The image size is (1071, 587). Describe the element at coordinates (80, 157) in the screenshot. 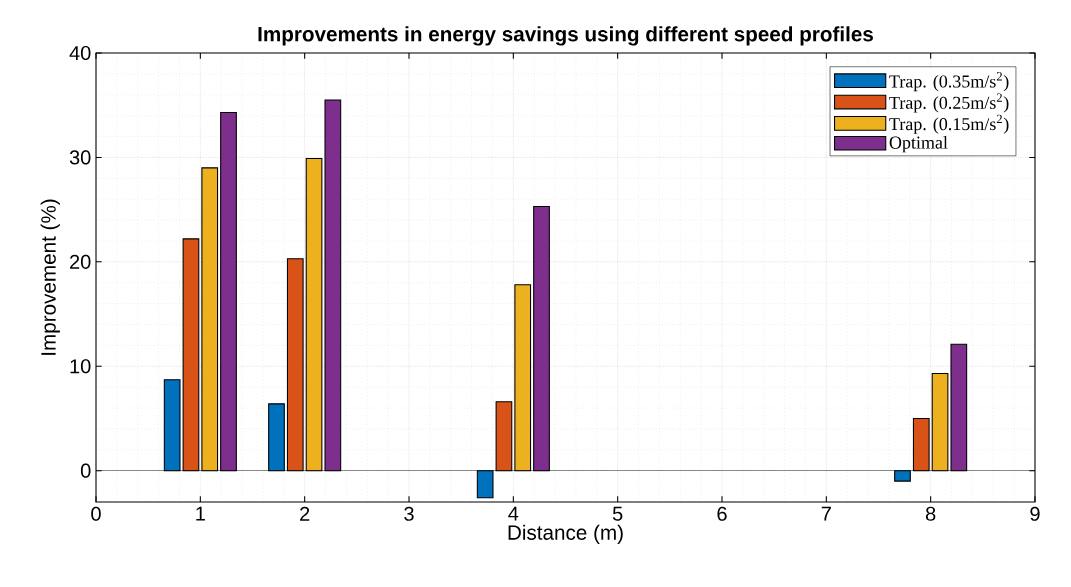

I see `y-tick-label: 30` at that location.